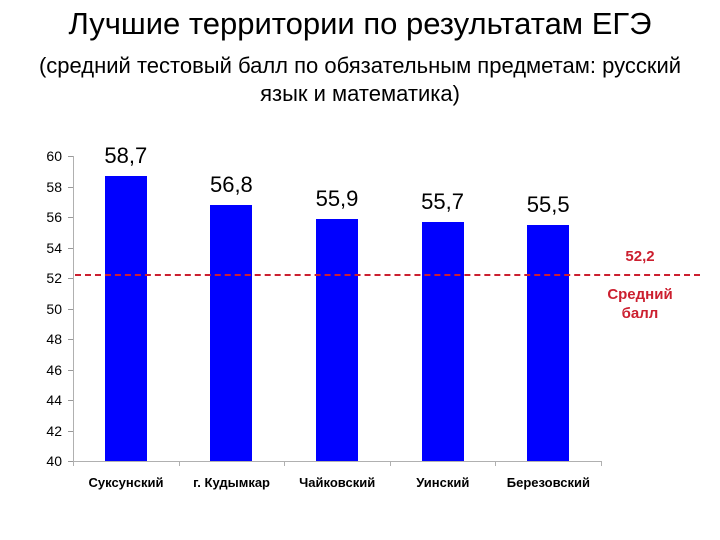 The height and width of the screenshot is (540, 720). What do you see at coordinates (640, 256) in the screenshot?
I see `average-value-label: 52,2` at bounding box center [640, 256].